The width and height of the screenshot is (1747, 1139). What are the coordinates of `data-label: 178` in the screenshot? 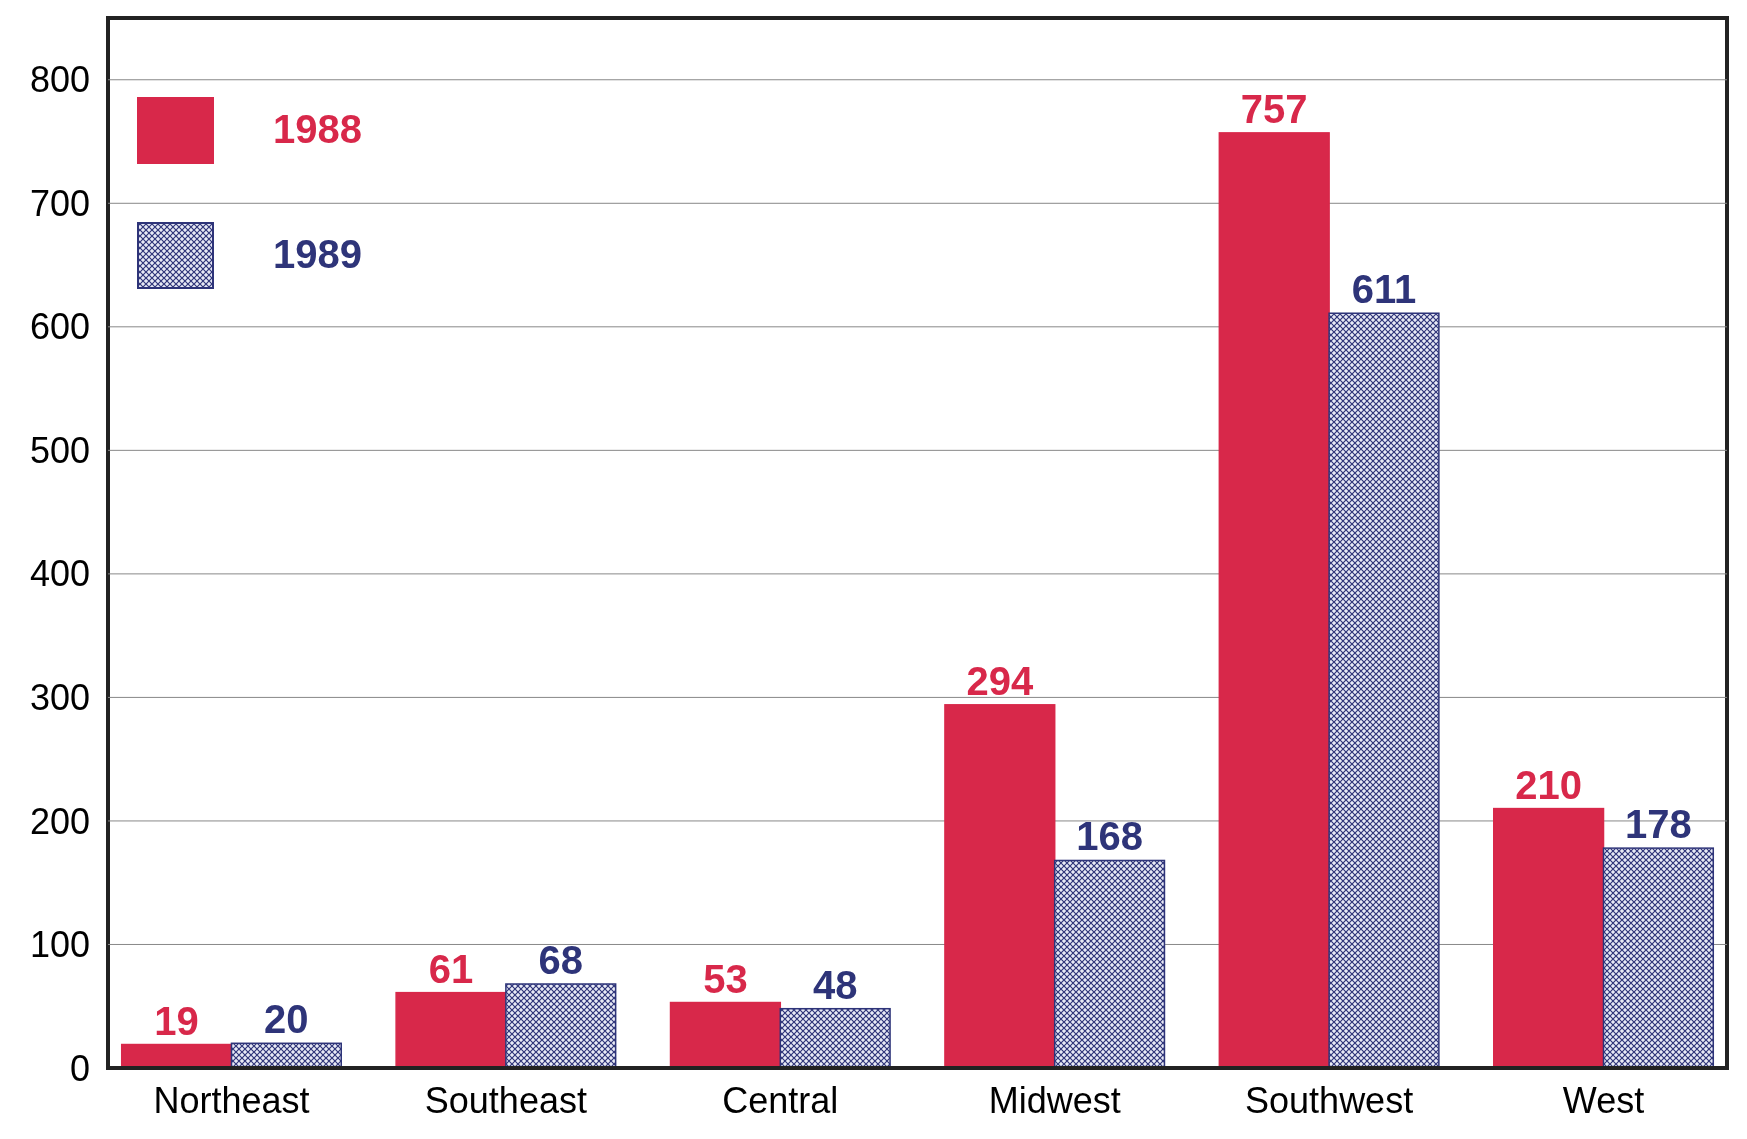 It's located at (1658, 824).